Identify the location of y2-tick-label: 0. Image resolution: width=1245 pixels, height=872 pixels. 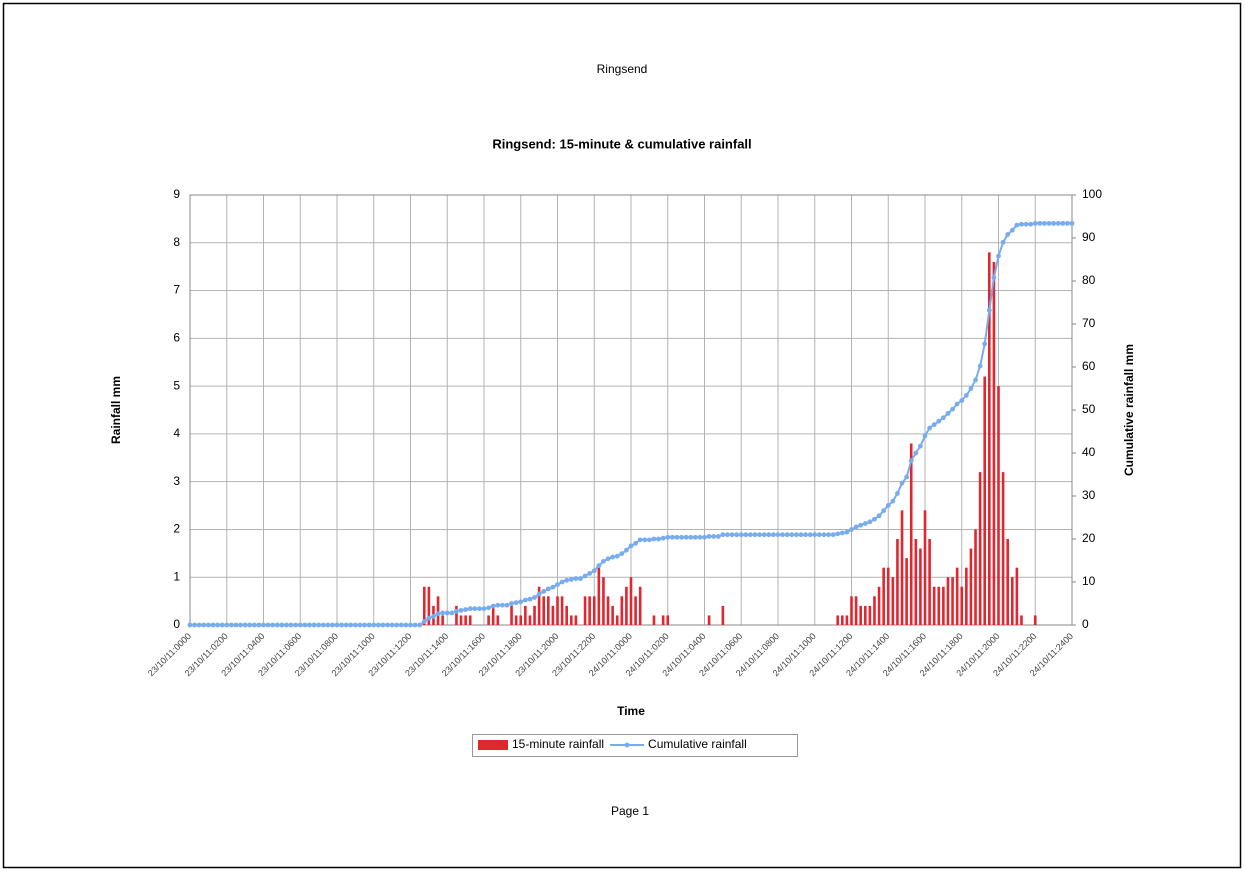
(1085, 624).